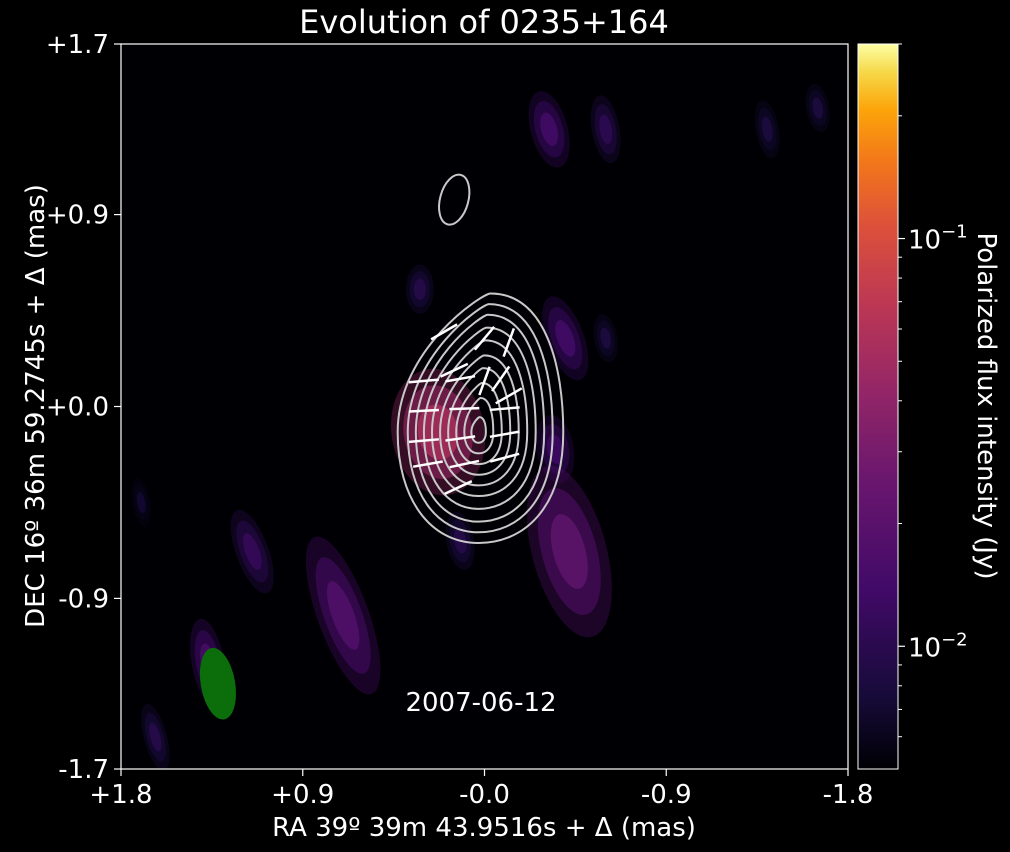 The width and height of the screenshot is (1010, 852). I want to click on chart-title: Evolution of 0235+164, so click(484, 22).